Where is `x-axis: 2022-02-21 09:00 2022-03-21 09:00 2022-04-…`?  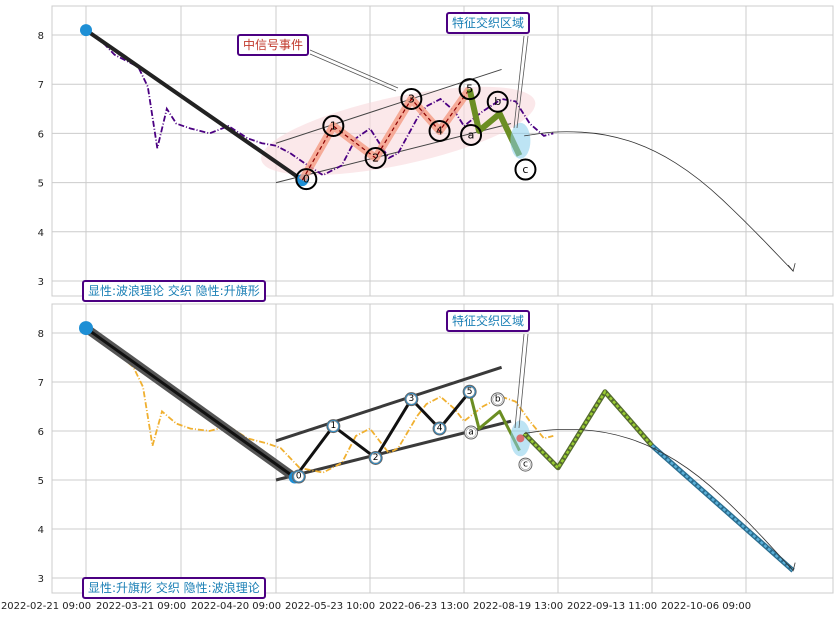 x-axis: 2022-02-21 09:00 2022-03-21 09:00 2022-04-… is located at coordinates (376, 606).